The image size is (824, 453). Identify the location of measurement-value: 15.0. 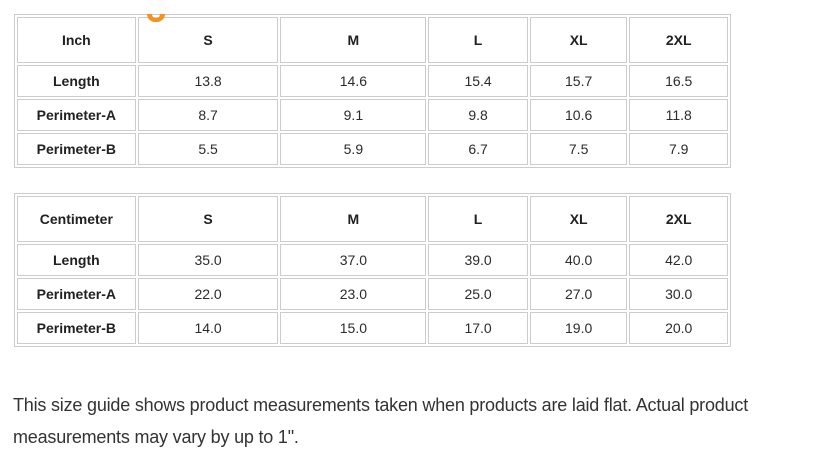
(353, 328).